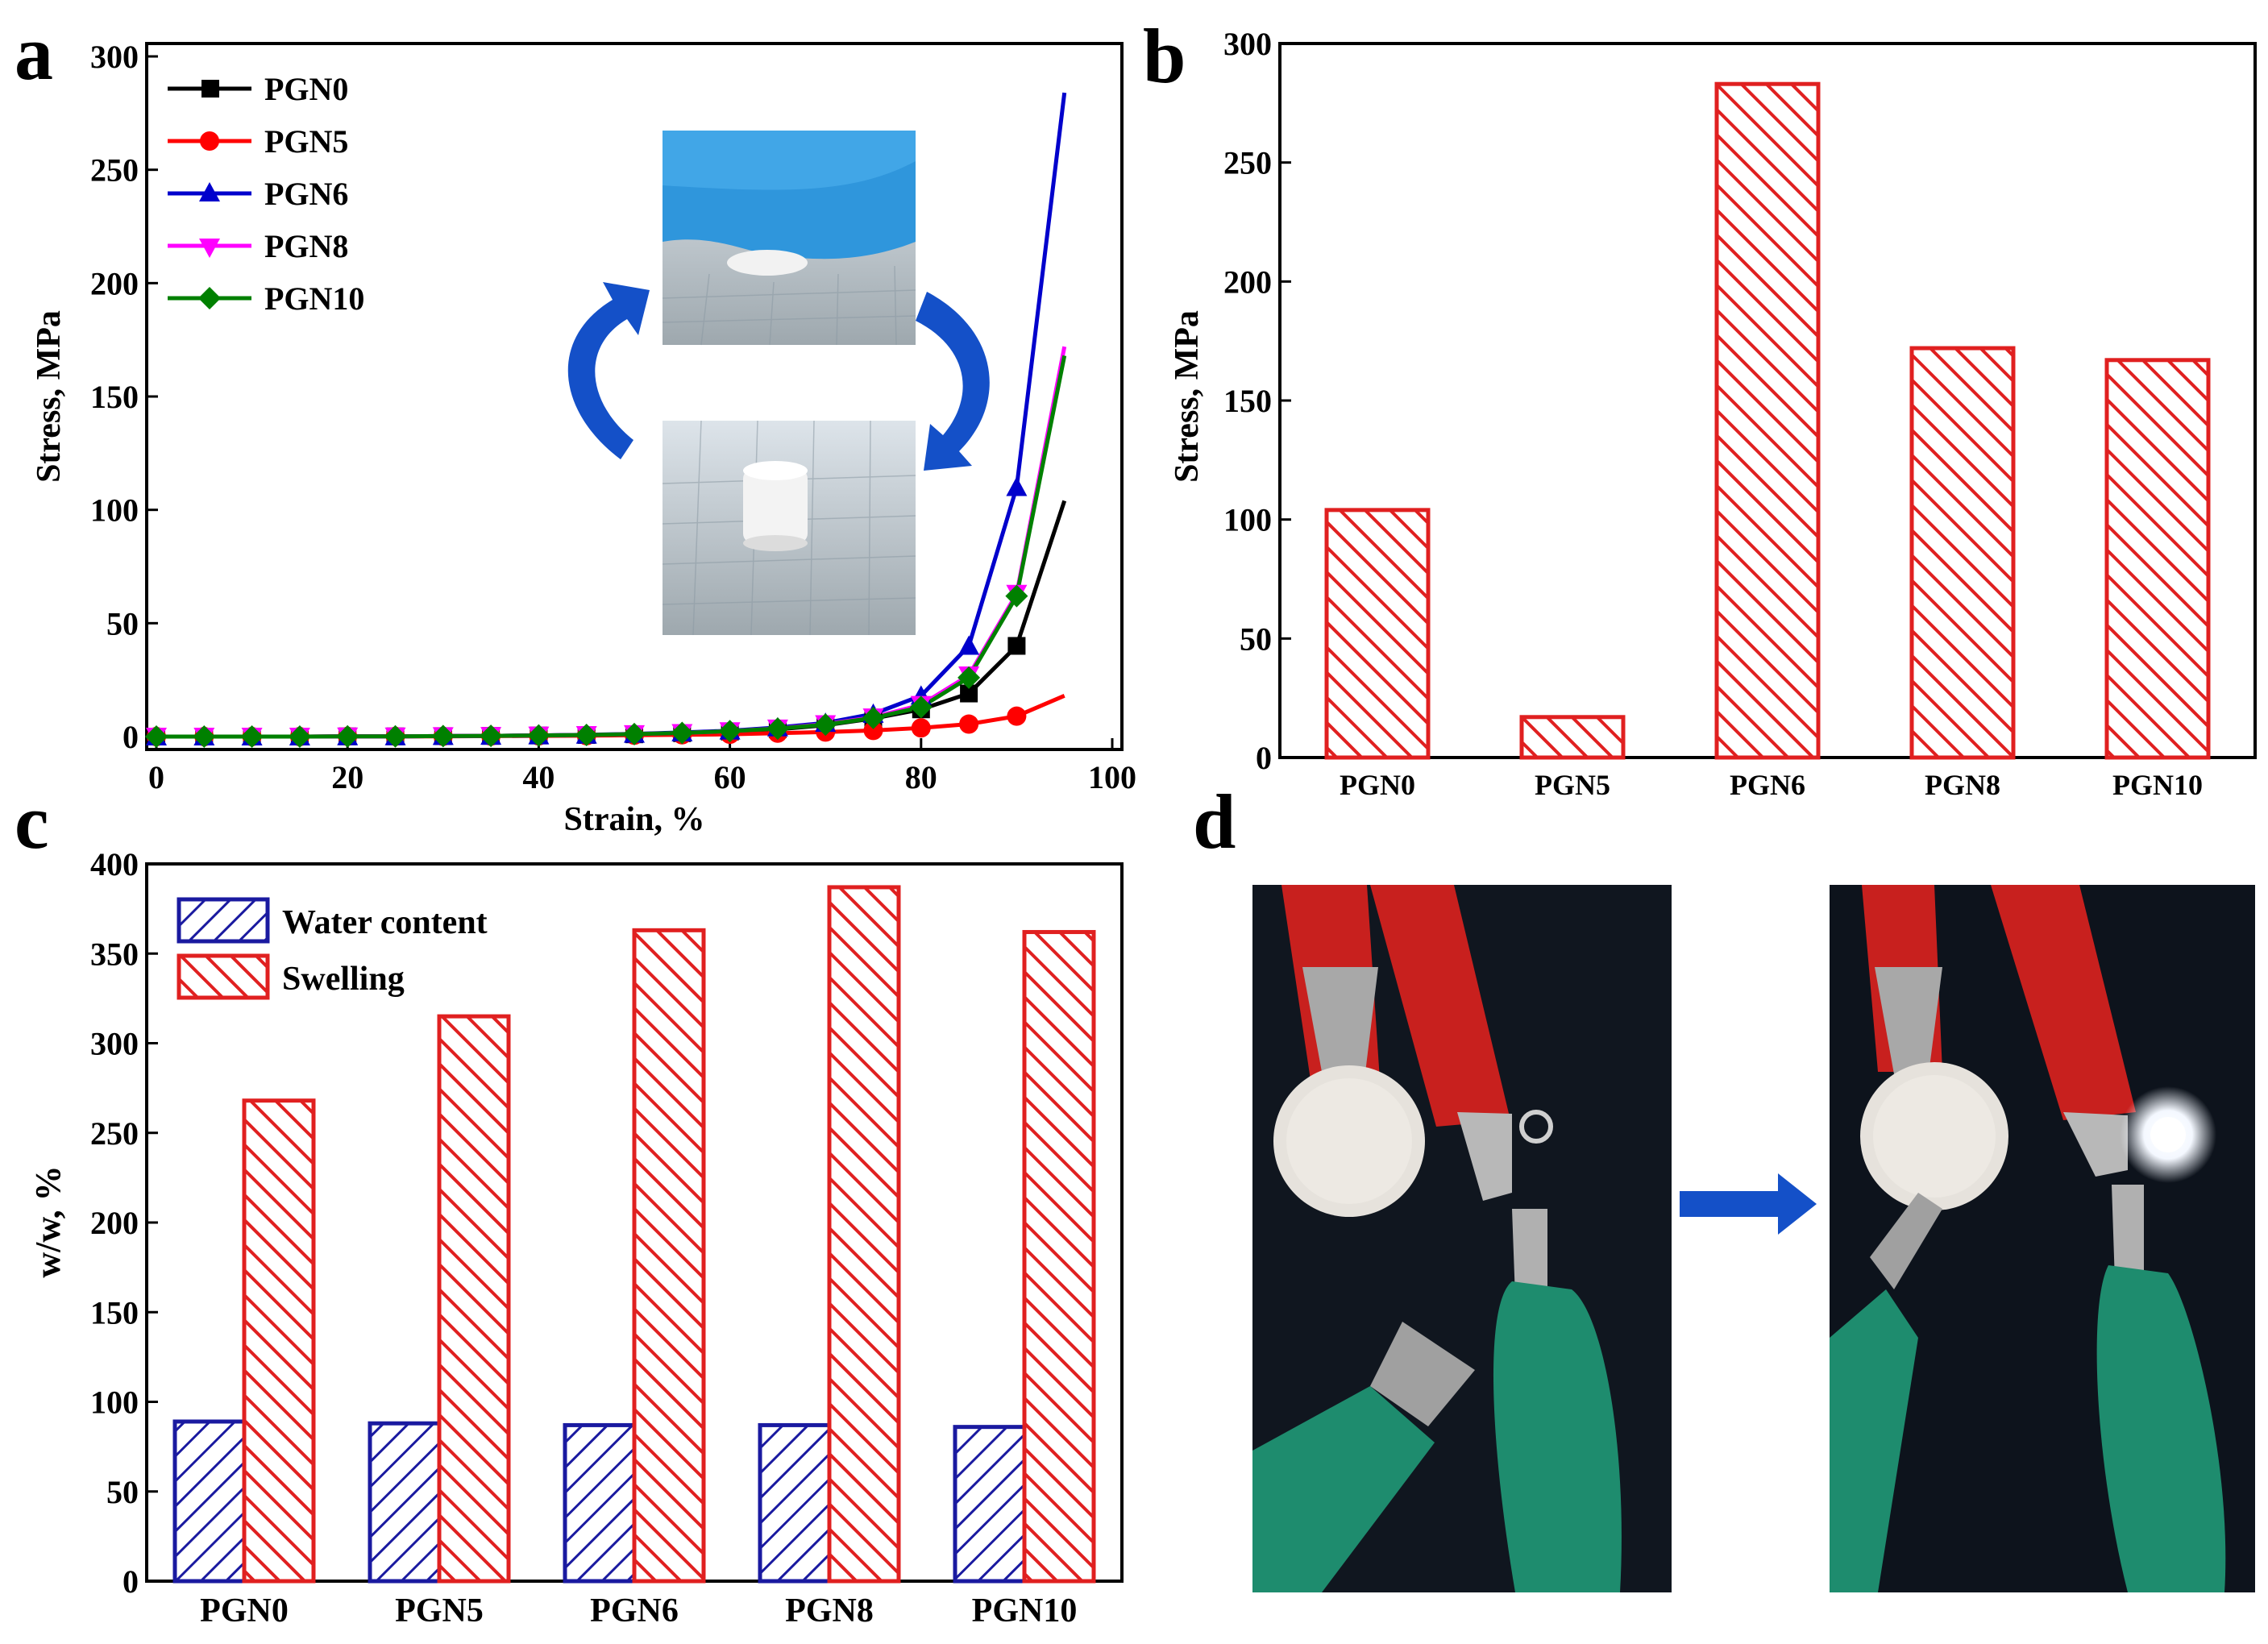  What do you see at coordinates (405, 1503) in the screenshot?
I see `bar-water-content-pgn5` at bounding box center [405, 1503].